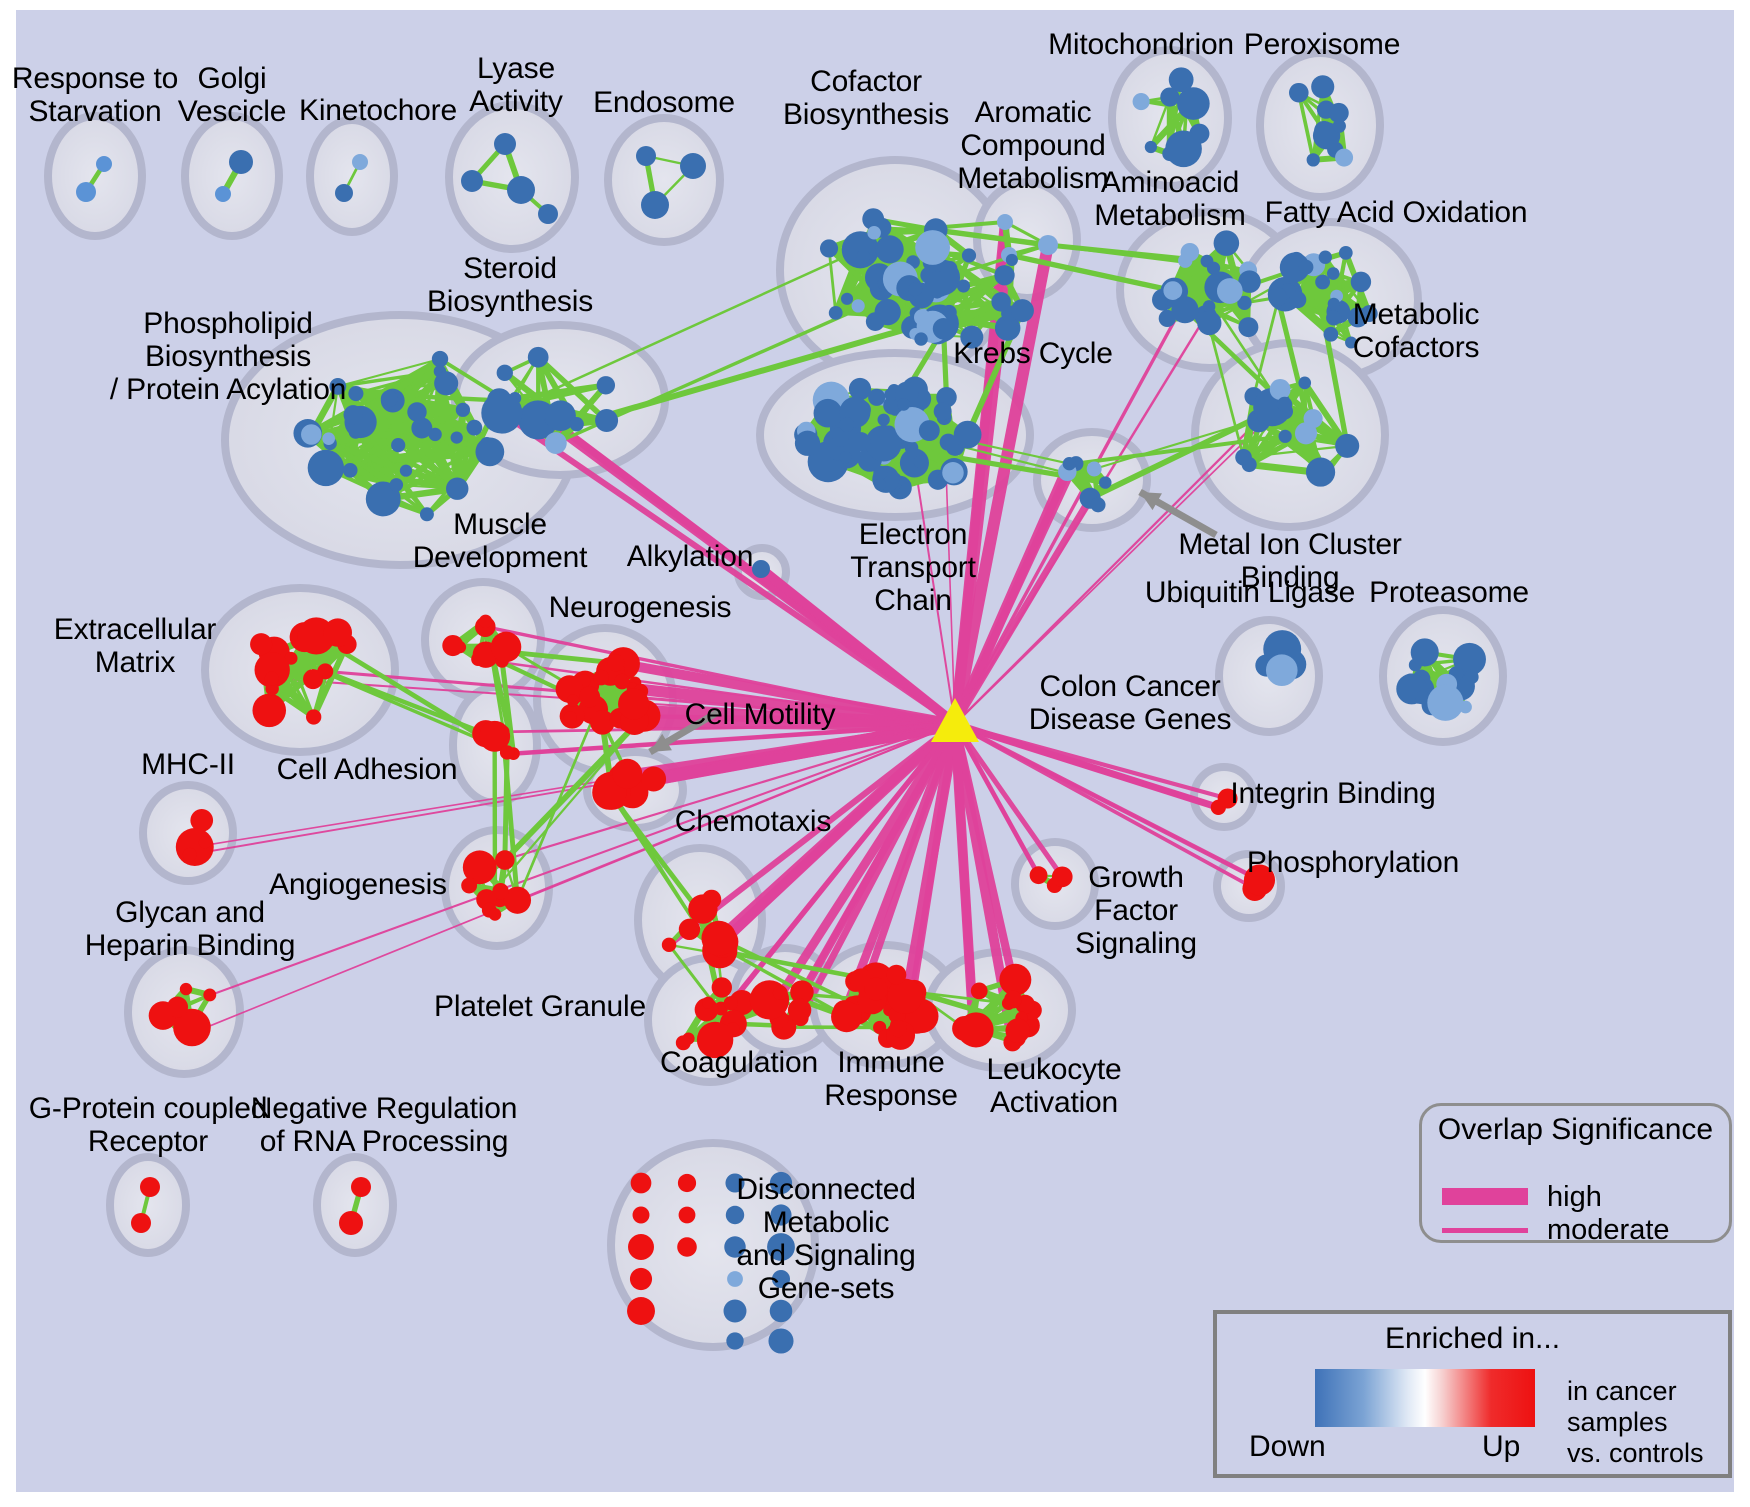 This screenshot has width=1750, height=1507. What do you see at coordinates (1635, 1422) in the screenshot?
I see `legend-enriched-note: in cancer samples vs. controls` at bounding box center [1635, 1422].